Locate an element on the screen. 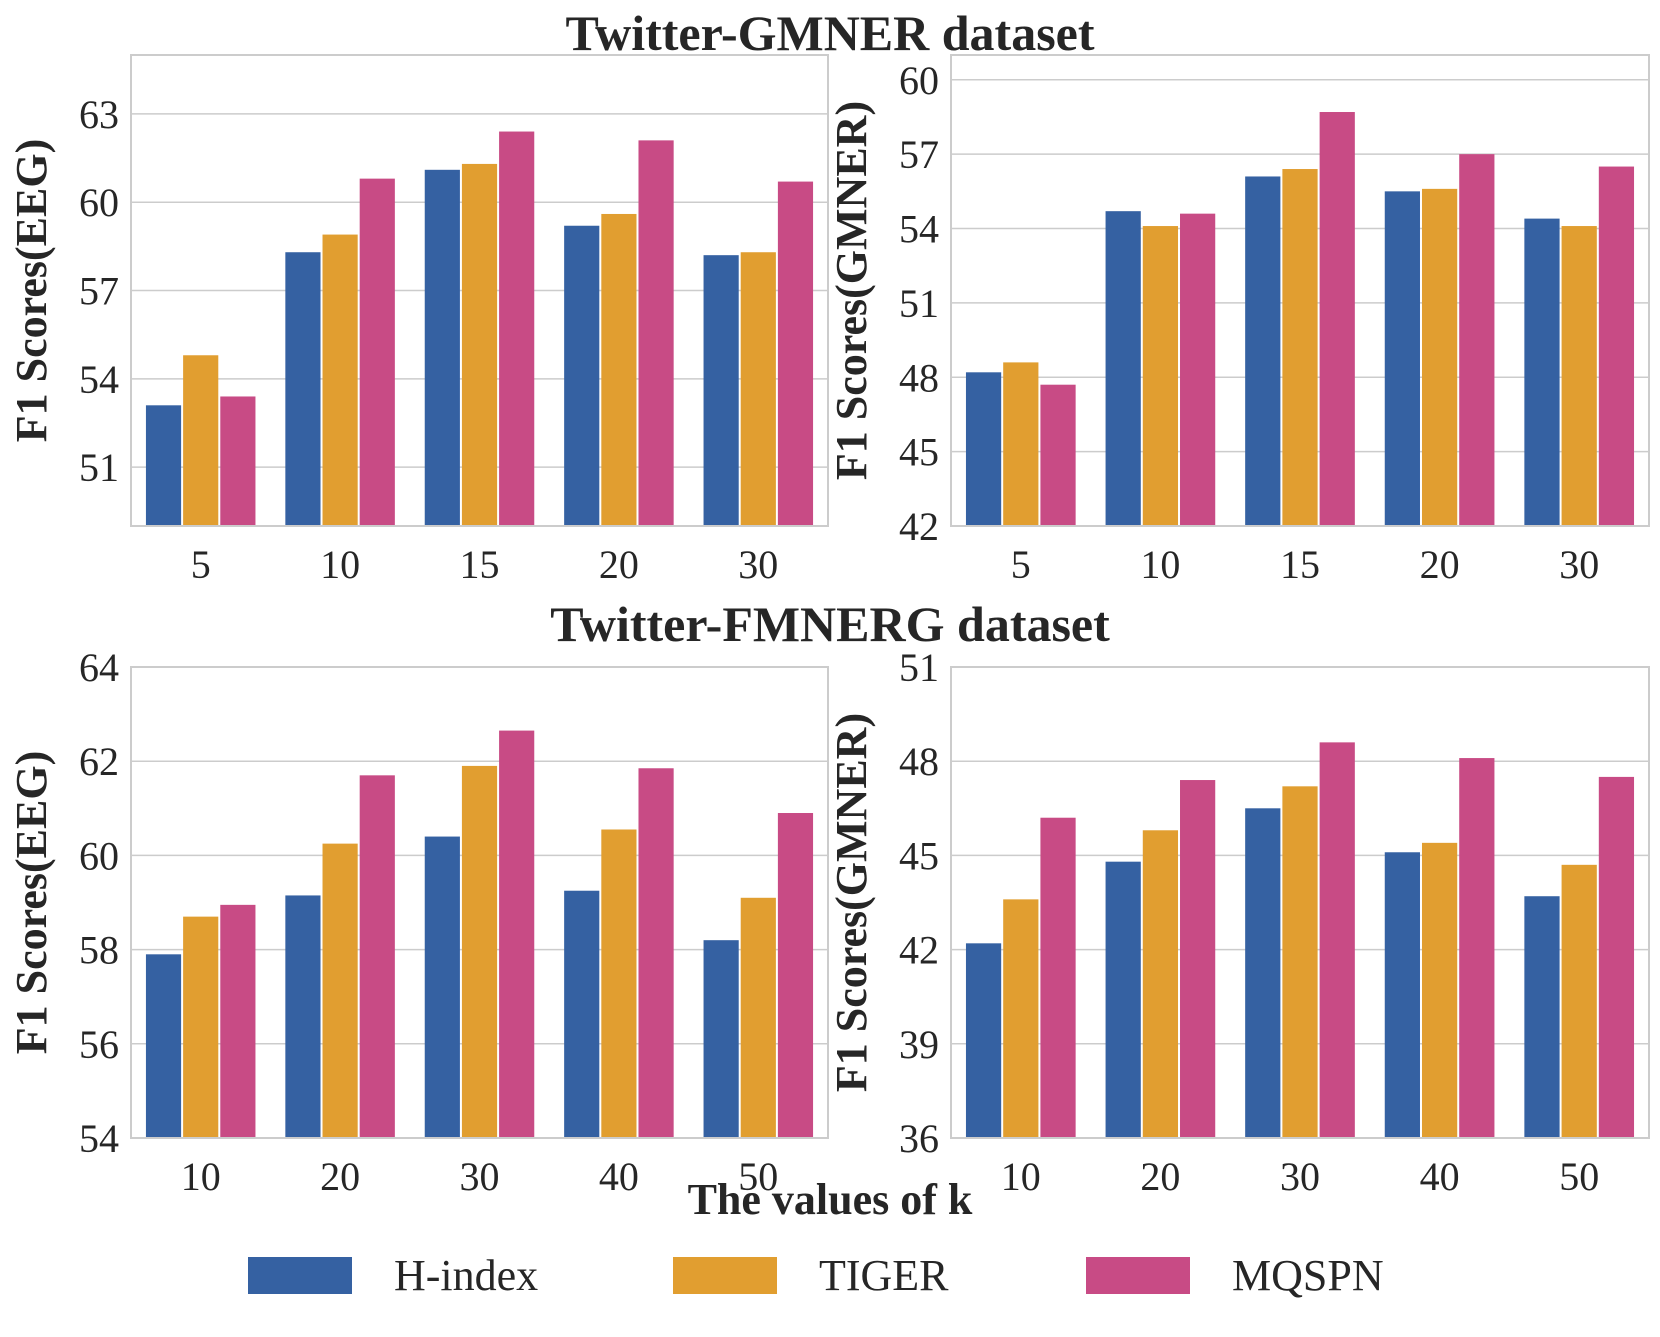 The image size is (1660, 1337). bar-tiger-k50 is located at coordinates (758, 1017).